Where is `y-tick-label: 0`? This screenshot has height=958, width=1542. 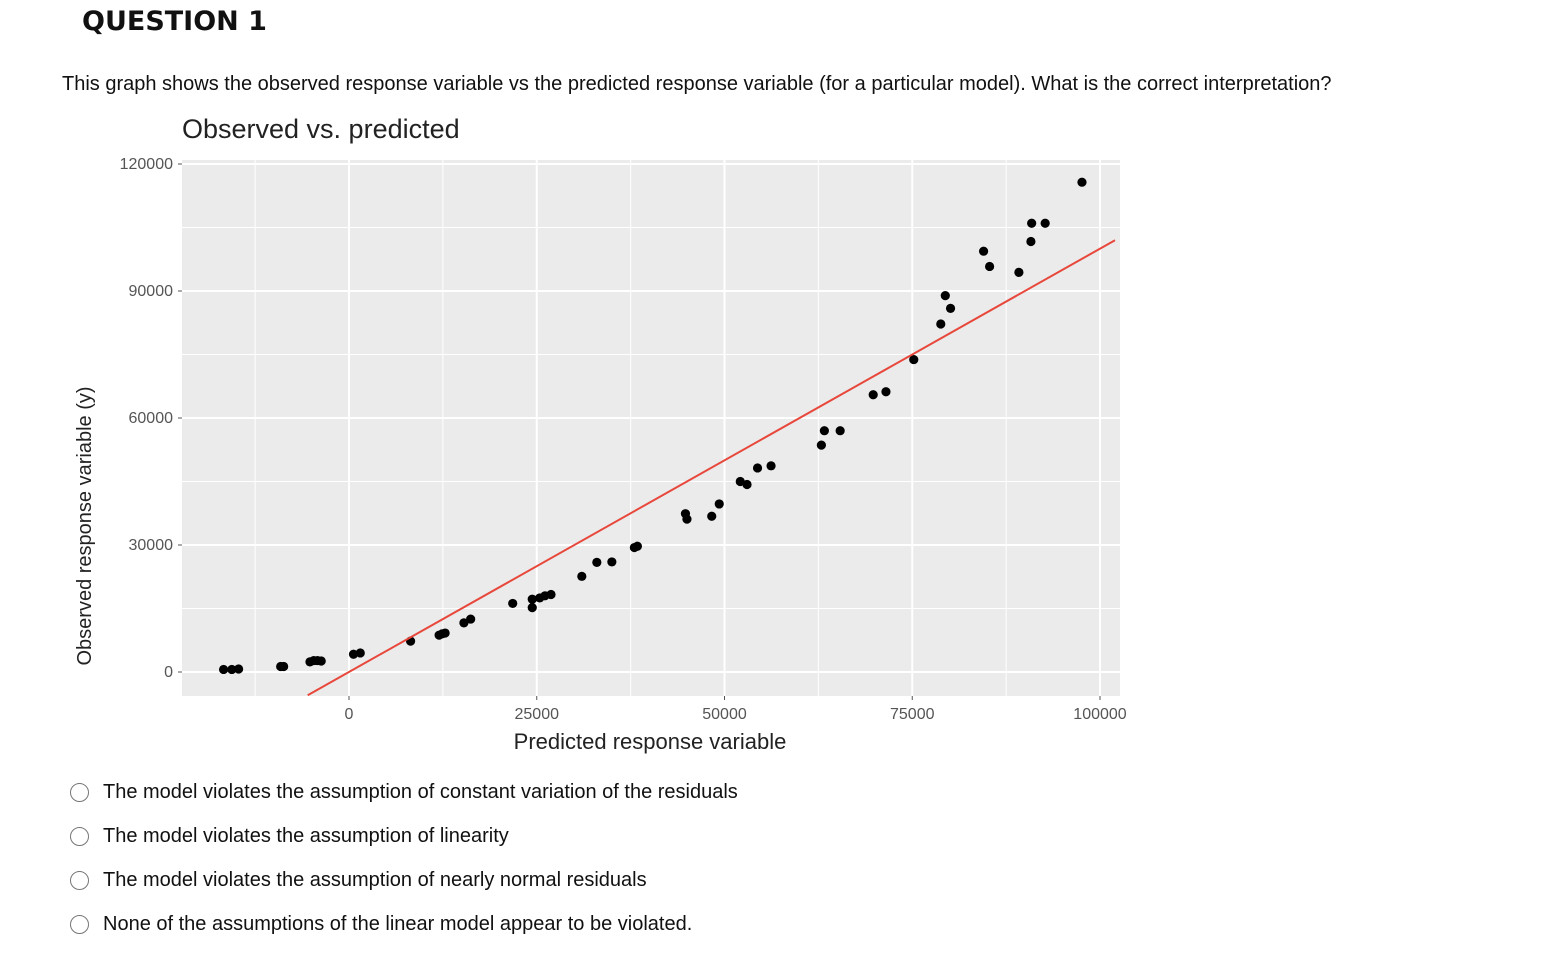 y-tick-label: 0 is located at coordinates (168, 672).